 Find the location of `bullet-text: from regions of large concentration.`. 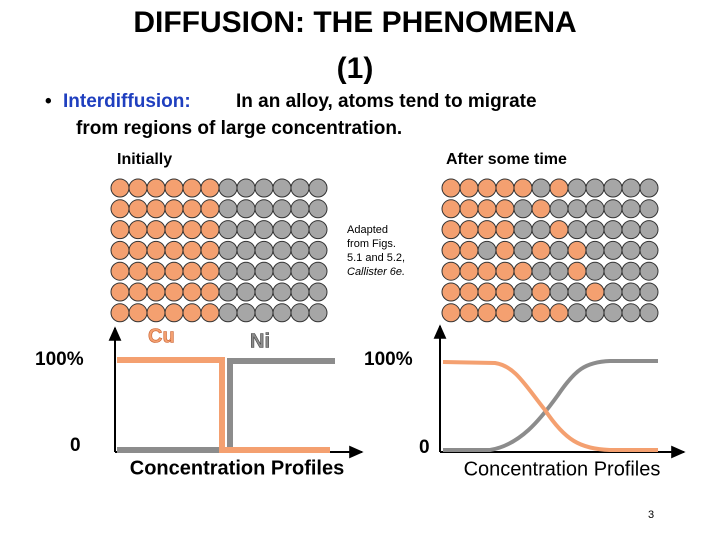

bullet-text: from regions of large concentration. is located at coordinates (239, 128).